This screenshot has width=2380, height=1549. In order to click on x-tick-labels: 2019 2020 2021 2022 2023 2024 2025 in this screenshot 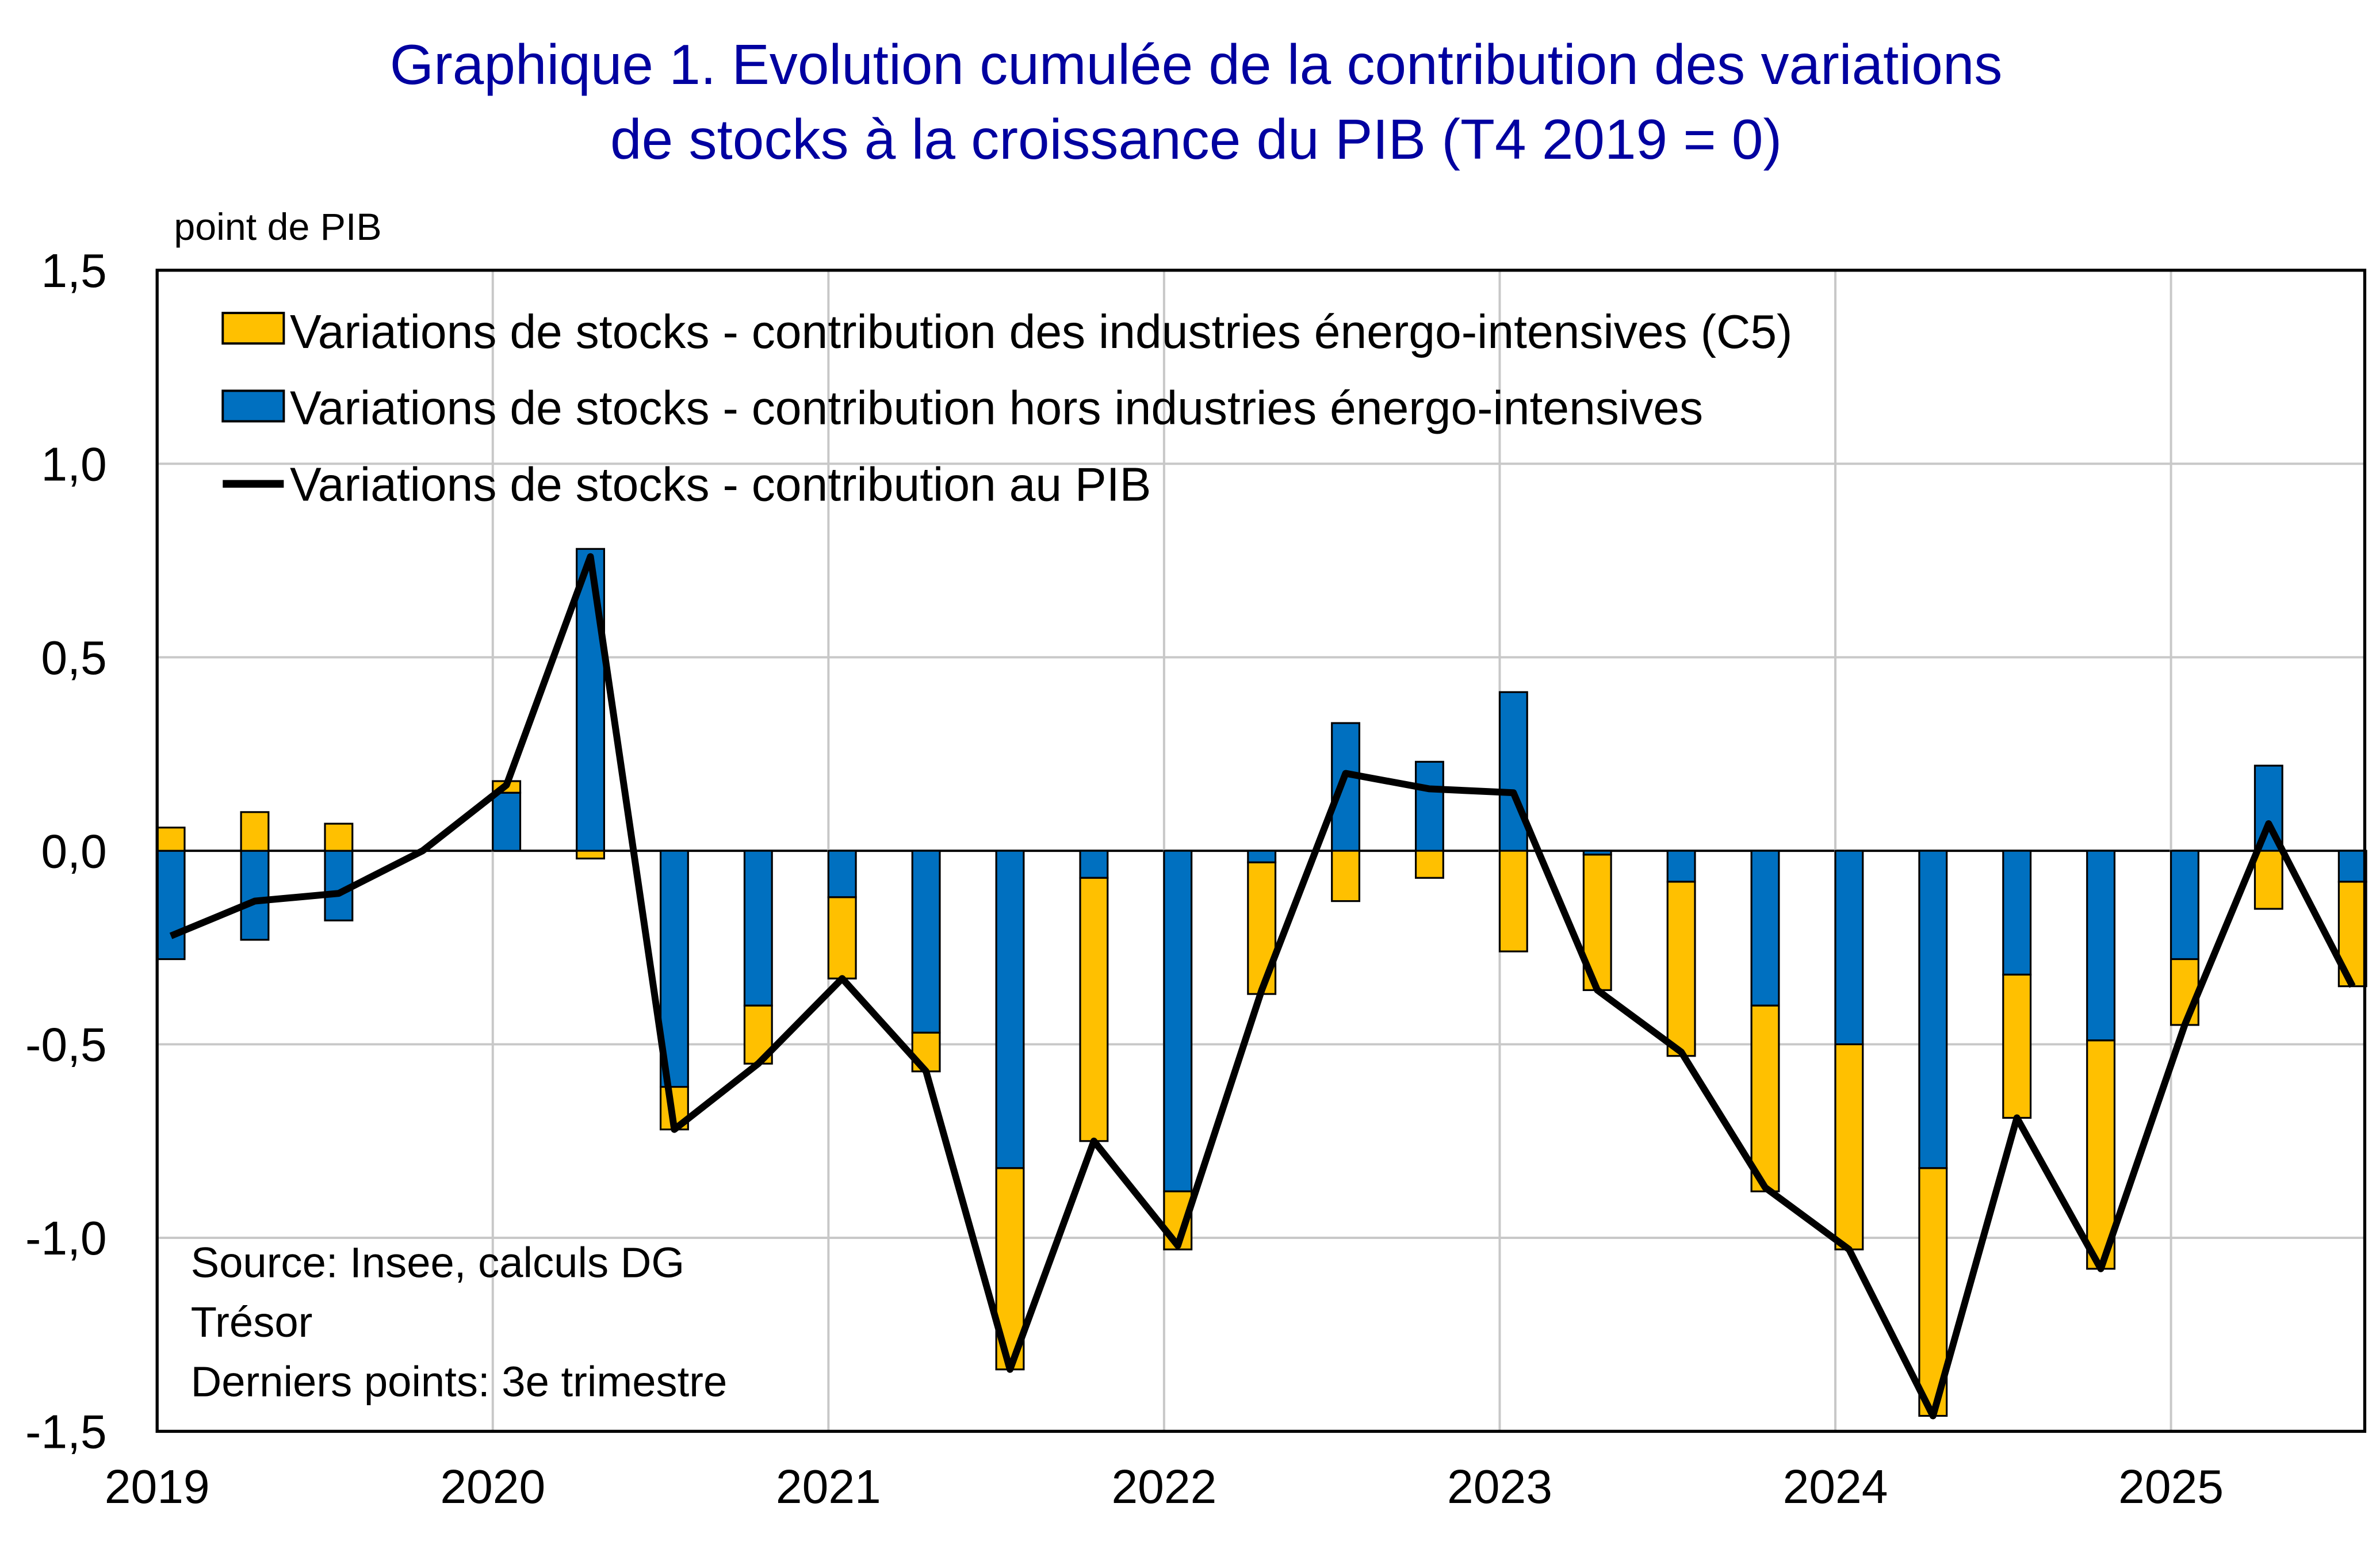, I will do `click(1165, 1487)`.